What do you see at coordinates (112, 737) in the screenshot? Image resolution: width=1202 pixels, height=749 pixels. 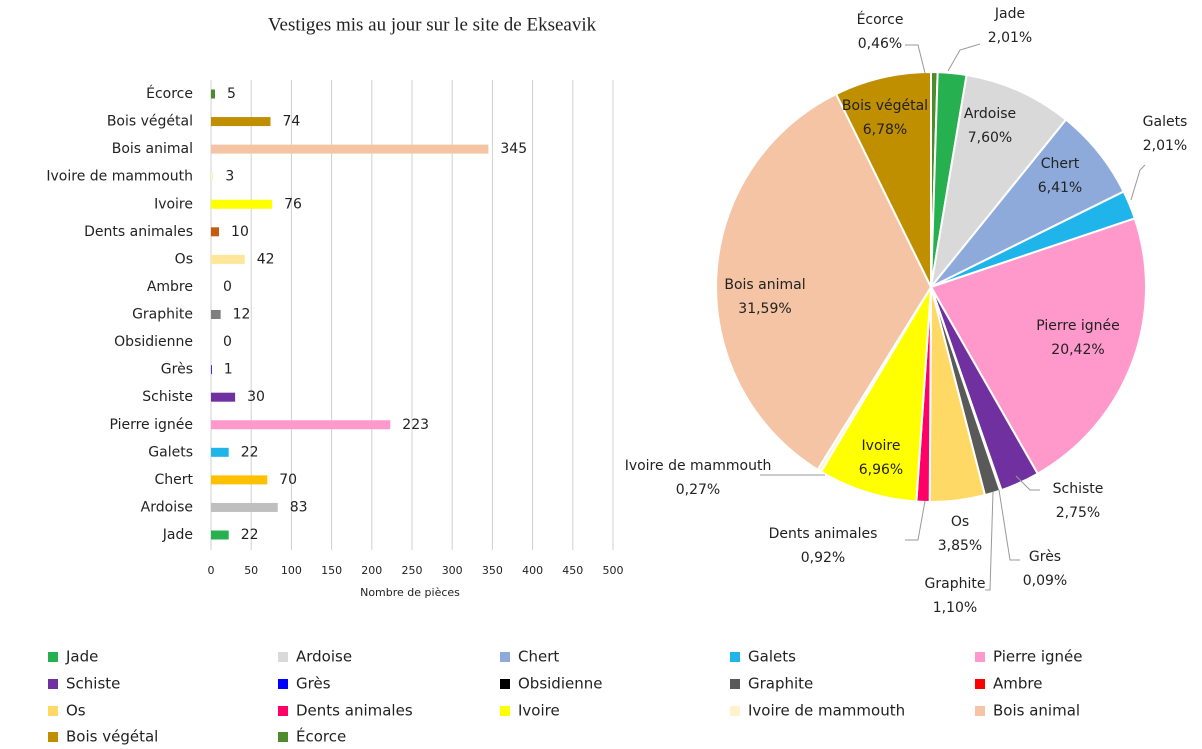 I see `legend-label: Bois végétal` at bounding box center [112, 737].